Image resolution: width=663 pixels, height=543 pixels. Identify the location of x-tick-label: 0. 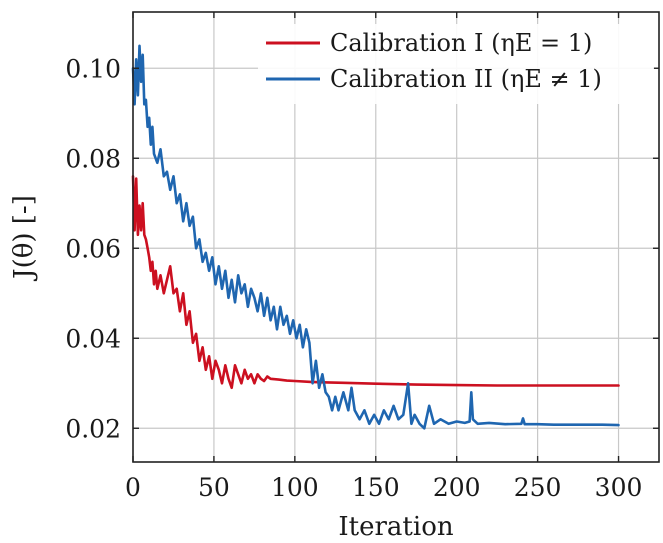
(133, 487).